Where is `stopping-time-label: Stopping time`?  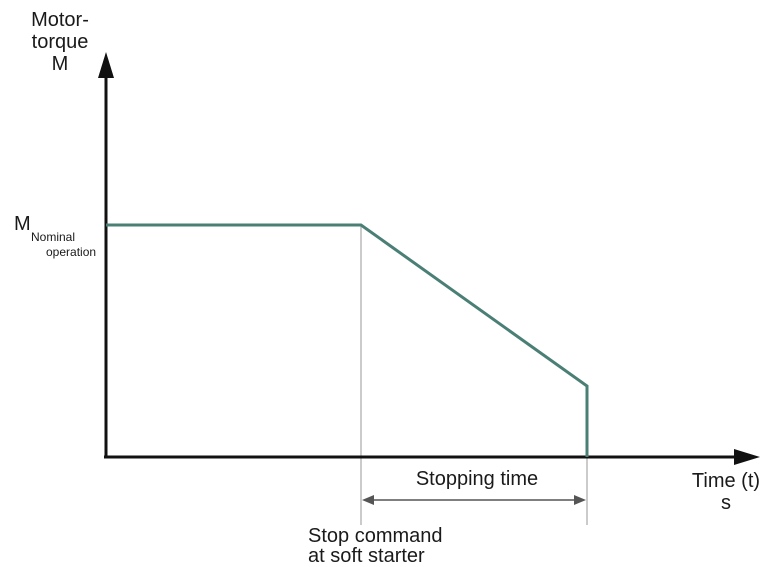
stopping-time-label: Stopping time is located at coordinates (477, 479).